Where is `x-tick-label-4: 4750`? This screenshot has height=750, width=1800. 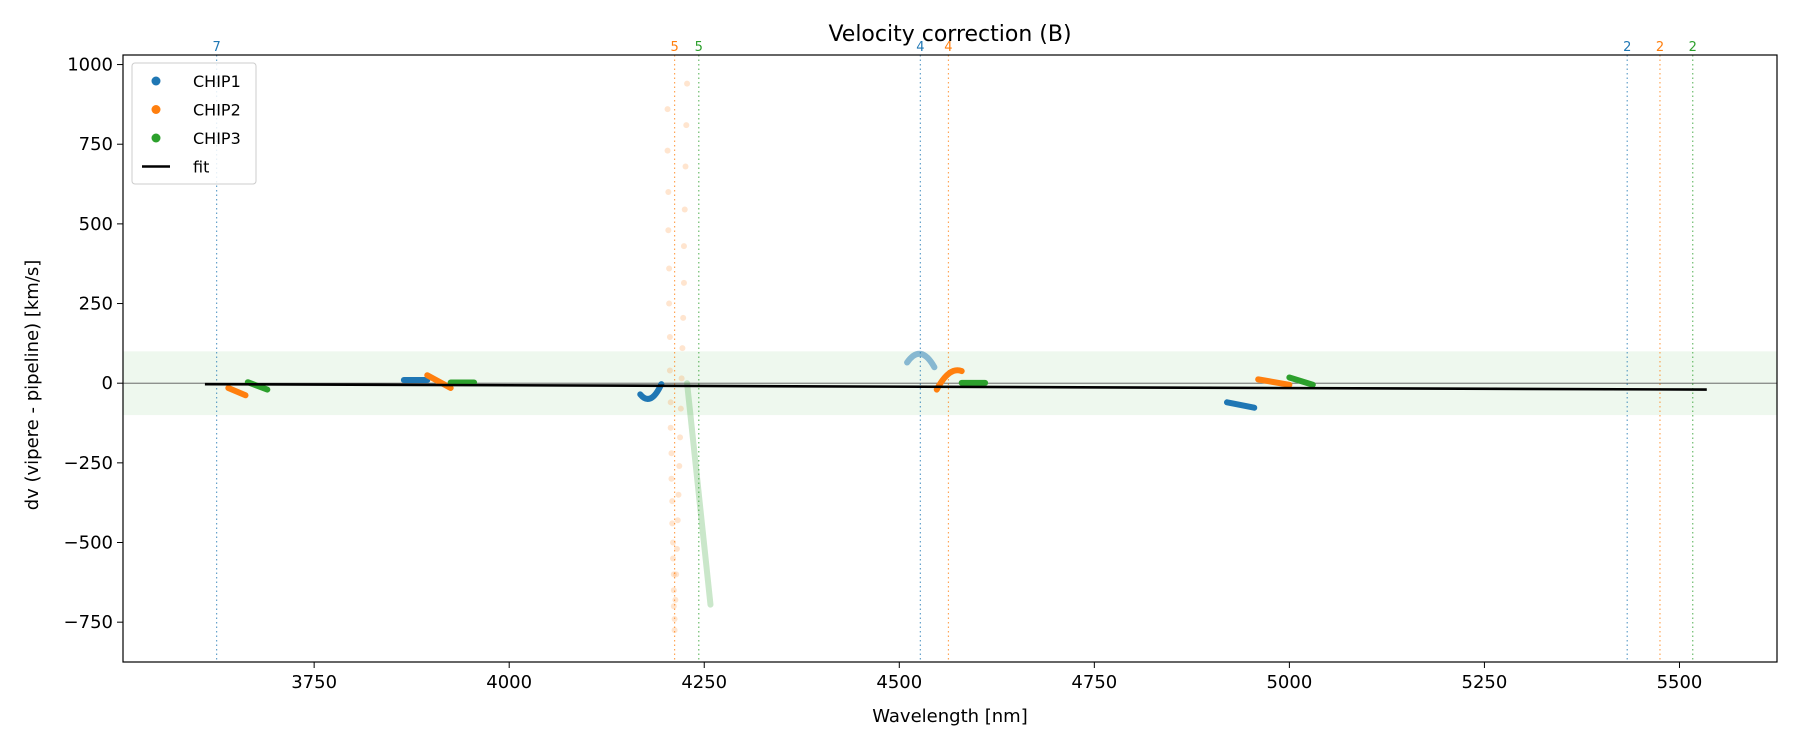
x-tick-label-4: 4750 is located at coordinates (1094, 682).